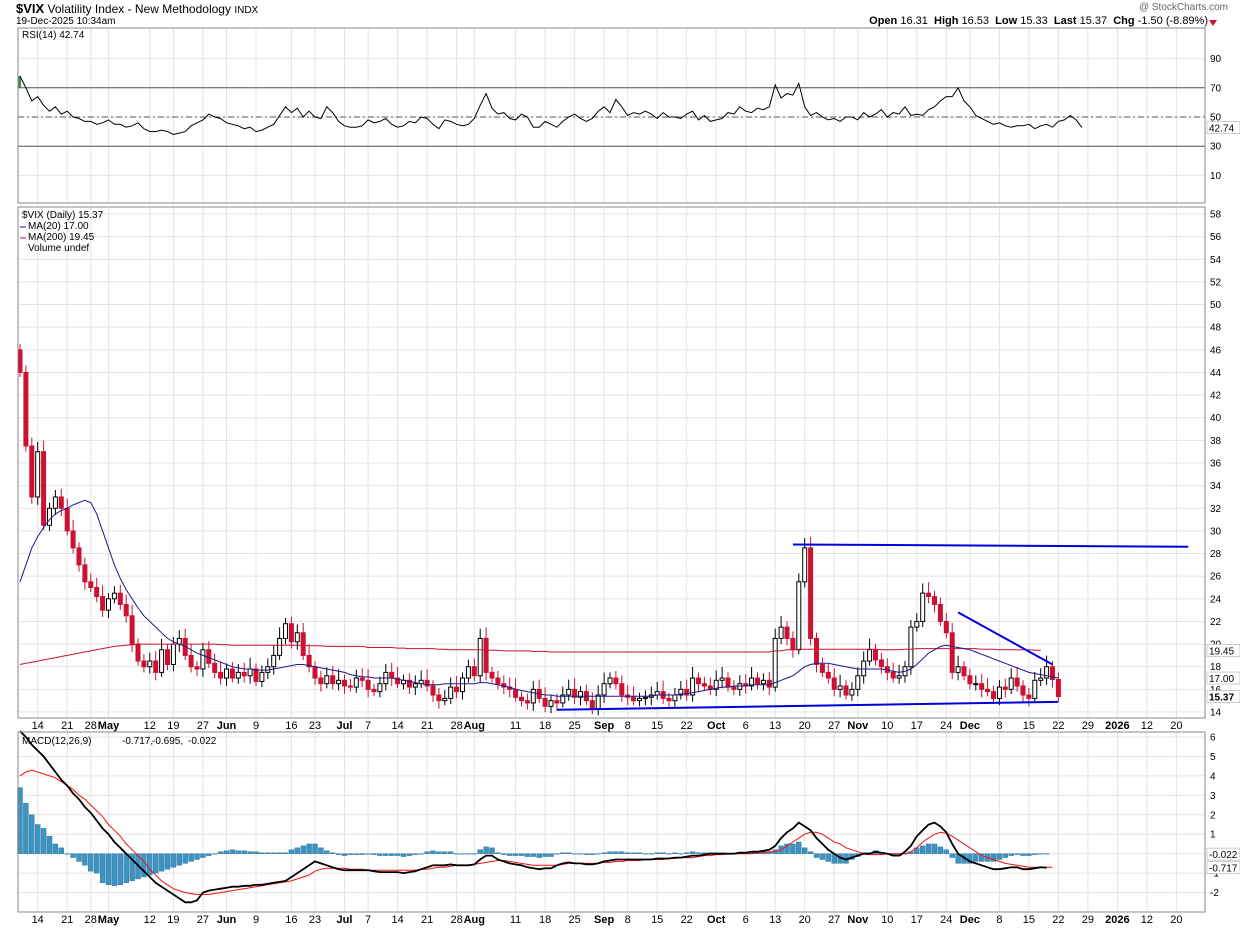 The image size is (1240, 928). I want to click on macd-date-label: 27, so click(834, 920).